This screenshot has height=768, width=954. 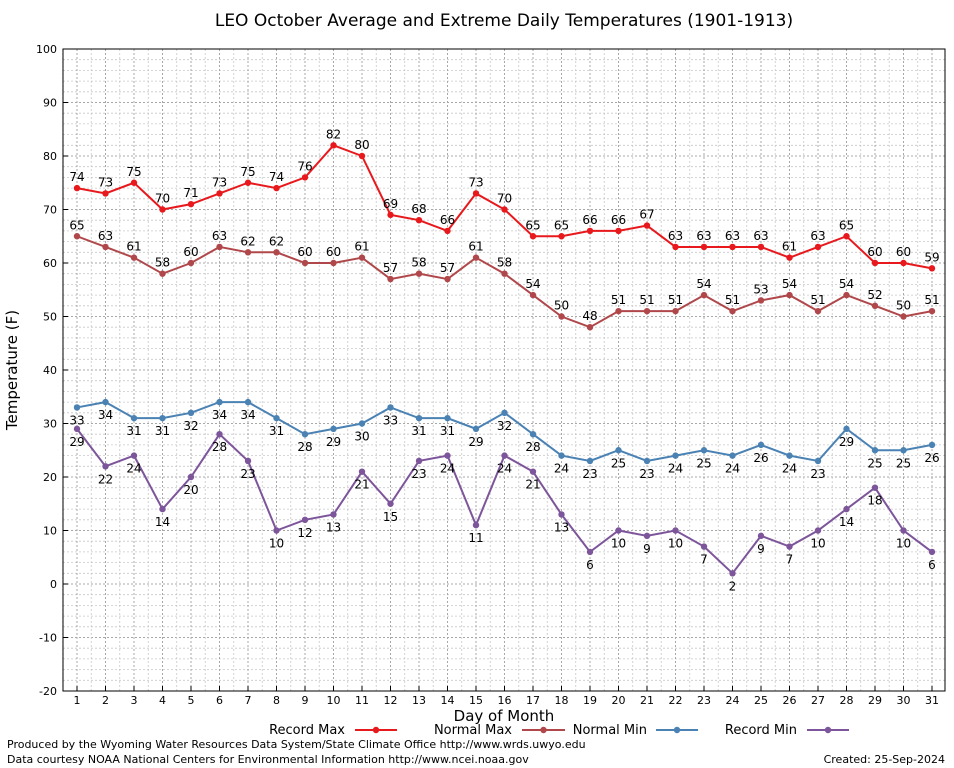 I want to click on x-tick-label: 29, so click(x=875, y=700).